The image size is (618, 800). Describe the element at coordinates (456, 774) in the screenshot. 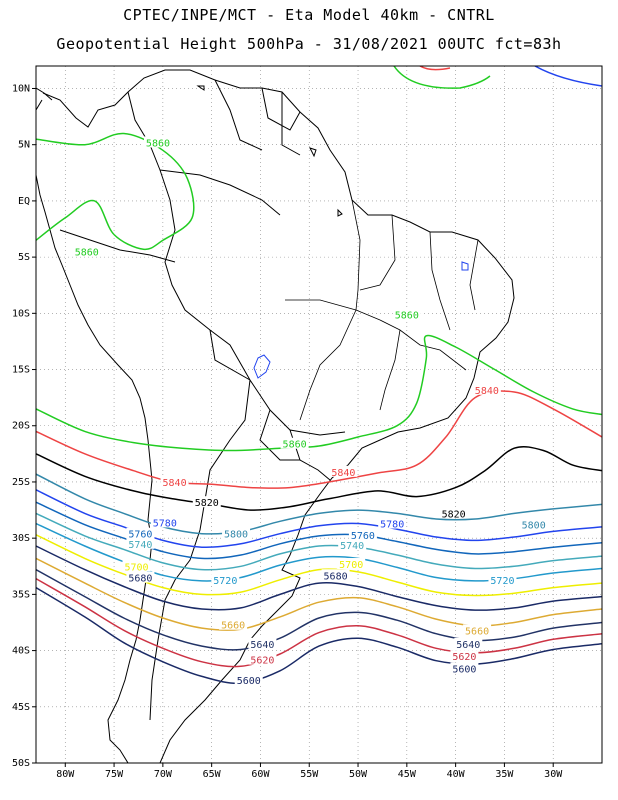

I see `x-tick-label: 40W` at that location.